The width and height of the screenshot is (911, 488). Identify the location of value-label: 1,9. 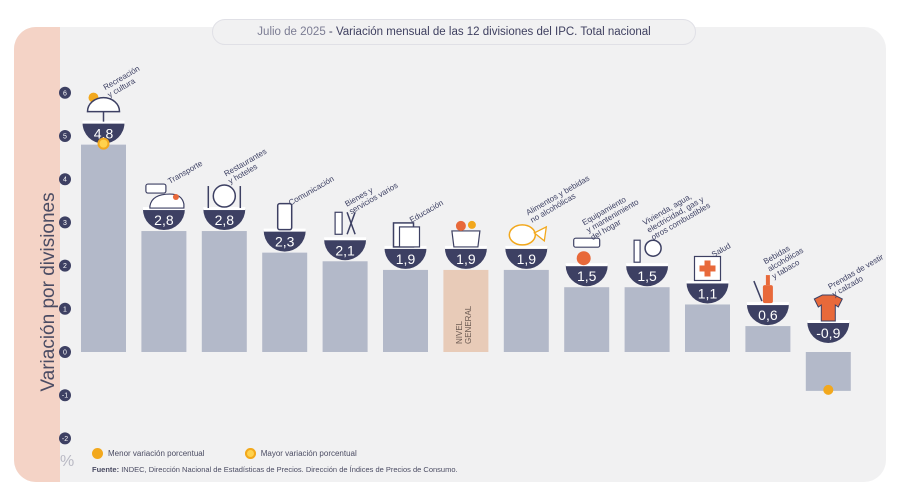
(527, 259).